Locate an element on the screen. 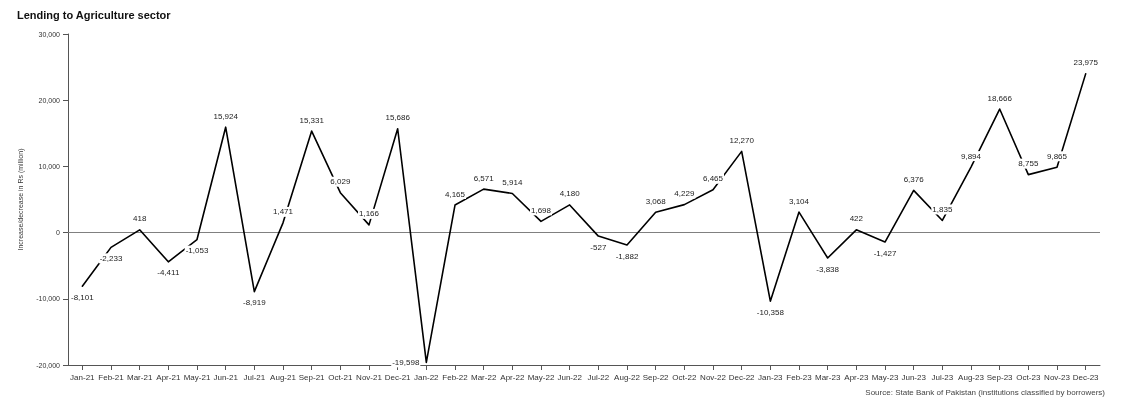  data-label: 4,229 is located at coordinates (684, 194).